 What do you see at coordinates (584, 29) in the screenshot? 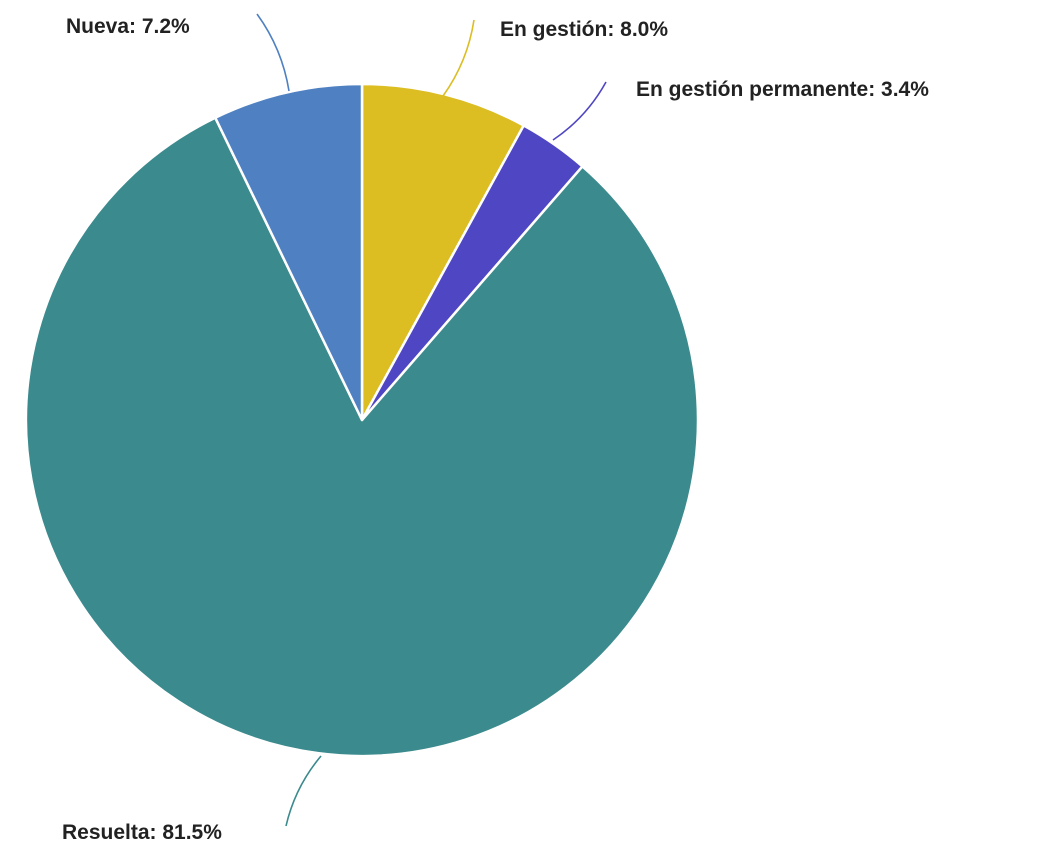
I see `slice-label-en-gestion: En gestión: 8.0%` at bounding box center [584, 29].